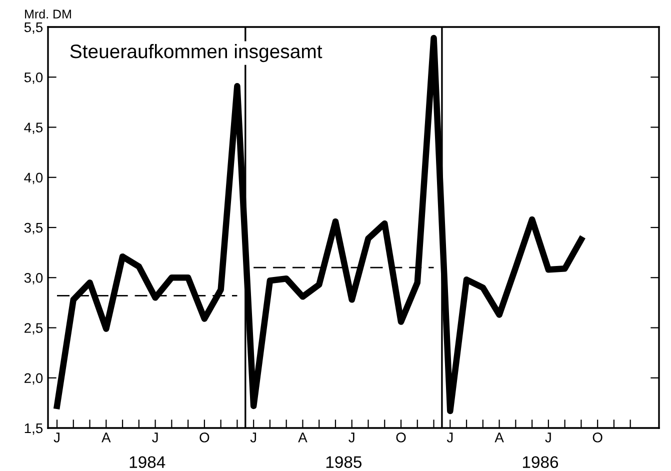  What do you see at coordinates (48, 14) in the screenshot?
I see `y-axis-title: Mrd. DM` at bounding box center [48, 14].